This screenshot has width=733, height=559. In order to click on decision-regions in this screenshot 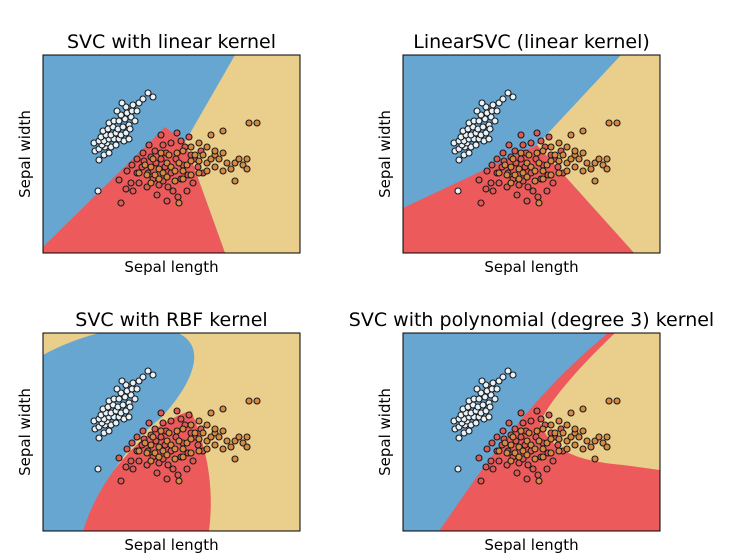, I will do `click(171, 432)`.